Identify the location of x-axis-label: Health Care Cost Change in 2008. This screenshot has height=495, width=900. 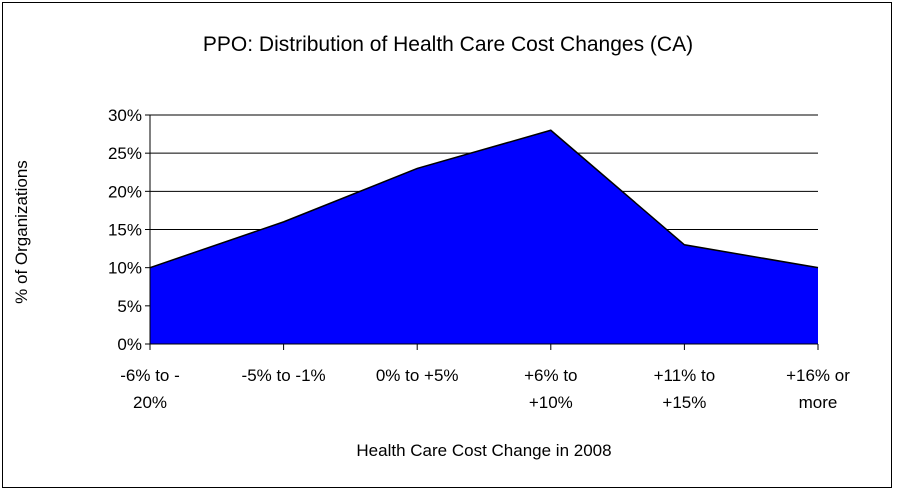
(484, 450).